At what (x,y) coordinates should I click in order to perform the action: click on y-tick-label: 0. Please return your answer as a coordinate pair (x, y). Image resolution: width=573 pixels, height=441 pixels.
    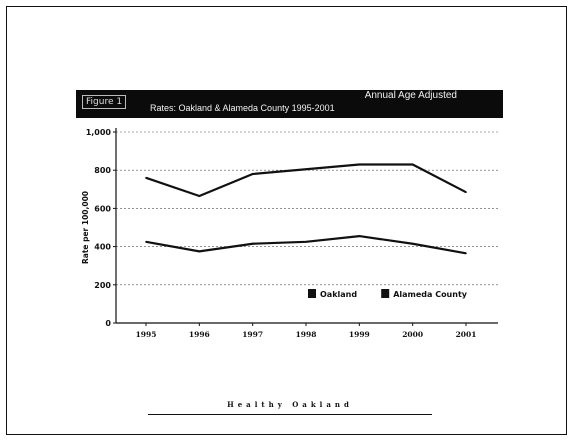
    Looking at the image, I should click on (108, 323).